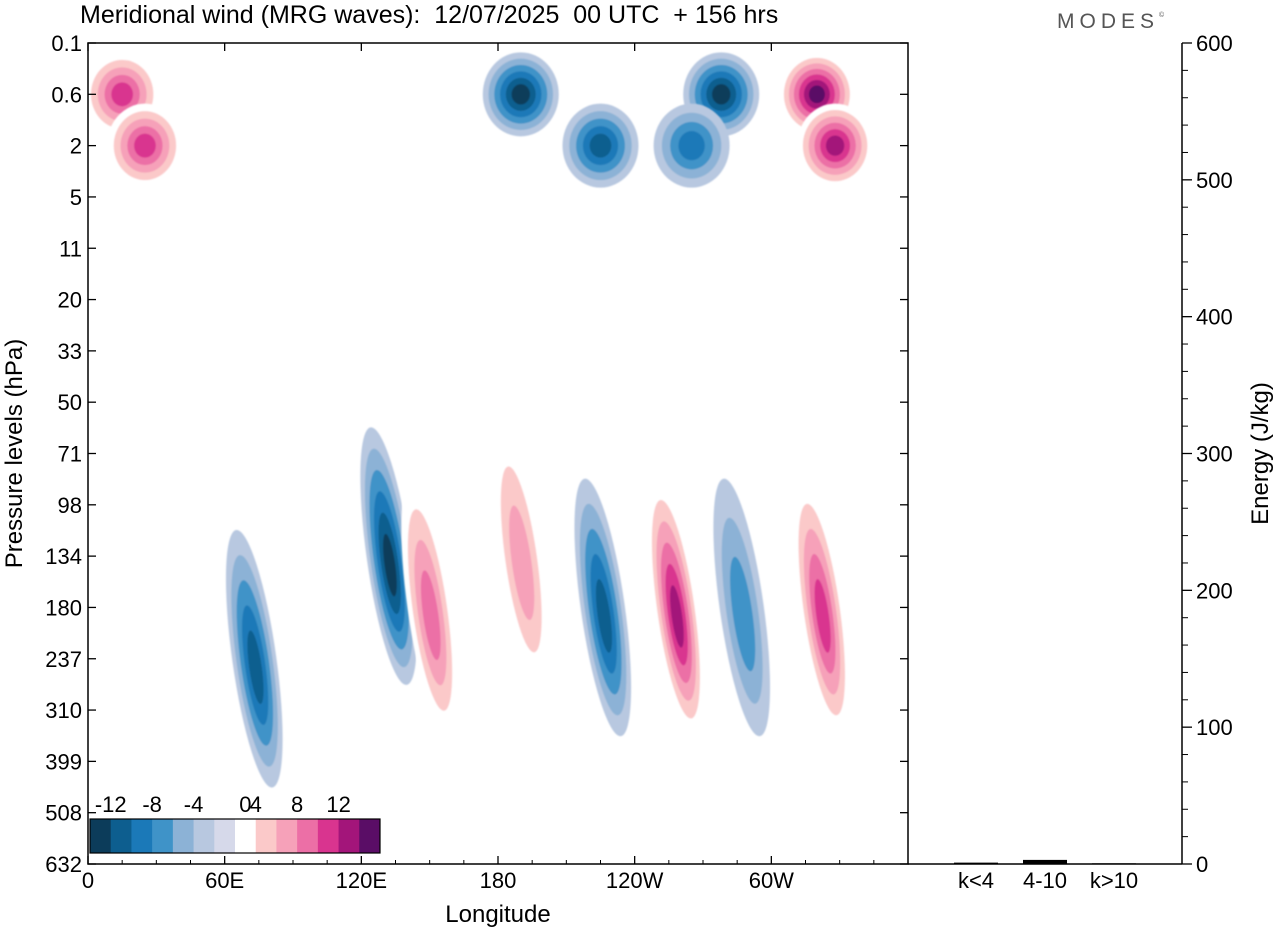 Image resolution: width=1280 pixels, height=930 pixels. Describe the element at coordinates (497, 914) in the screenshot. I see `x-axis-label: Longitude` at that location.